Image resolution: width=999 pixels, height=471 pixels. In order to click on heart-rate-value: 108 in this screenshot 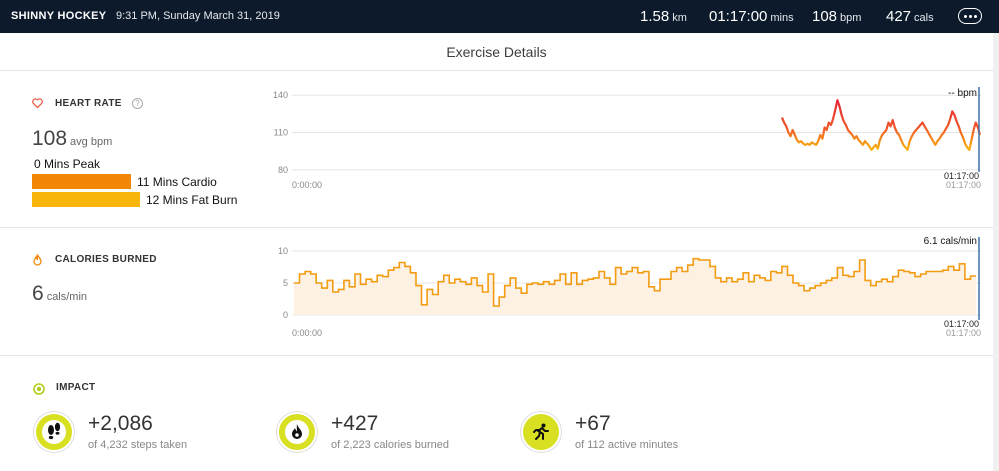, I will do `click(825, 16)`.